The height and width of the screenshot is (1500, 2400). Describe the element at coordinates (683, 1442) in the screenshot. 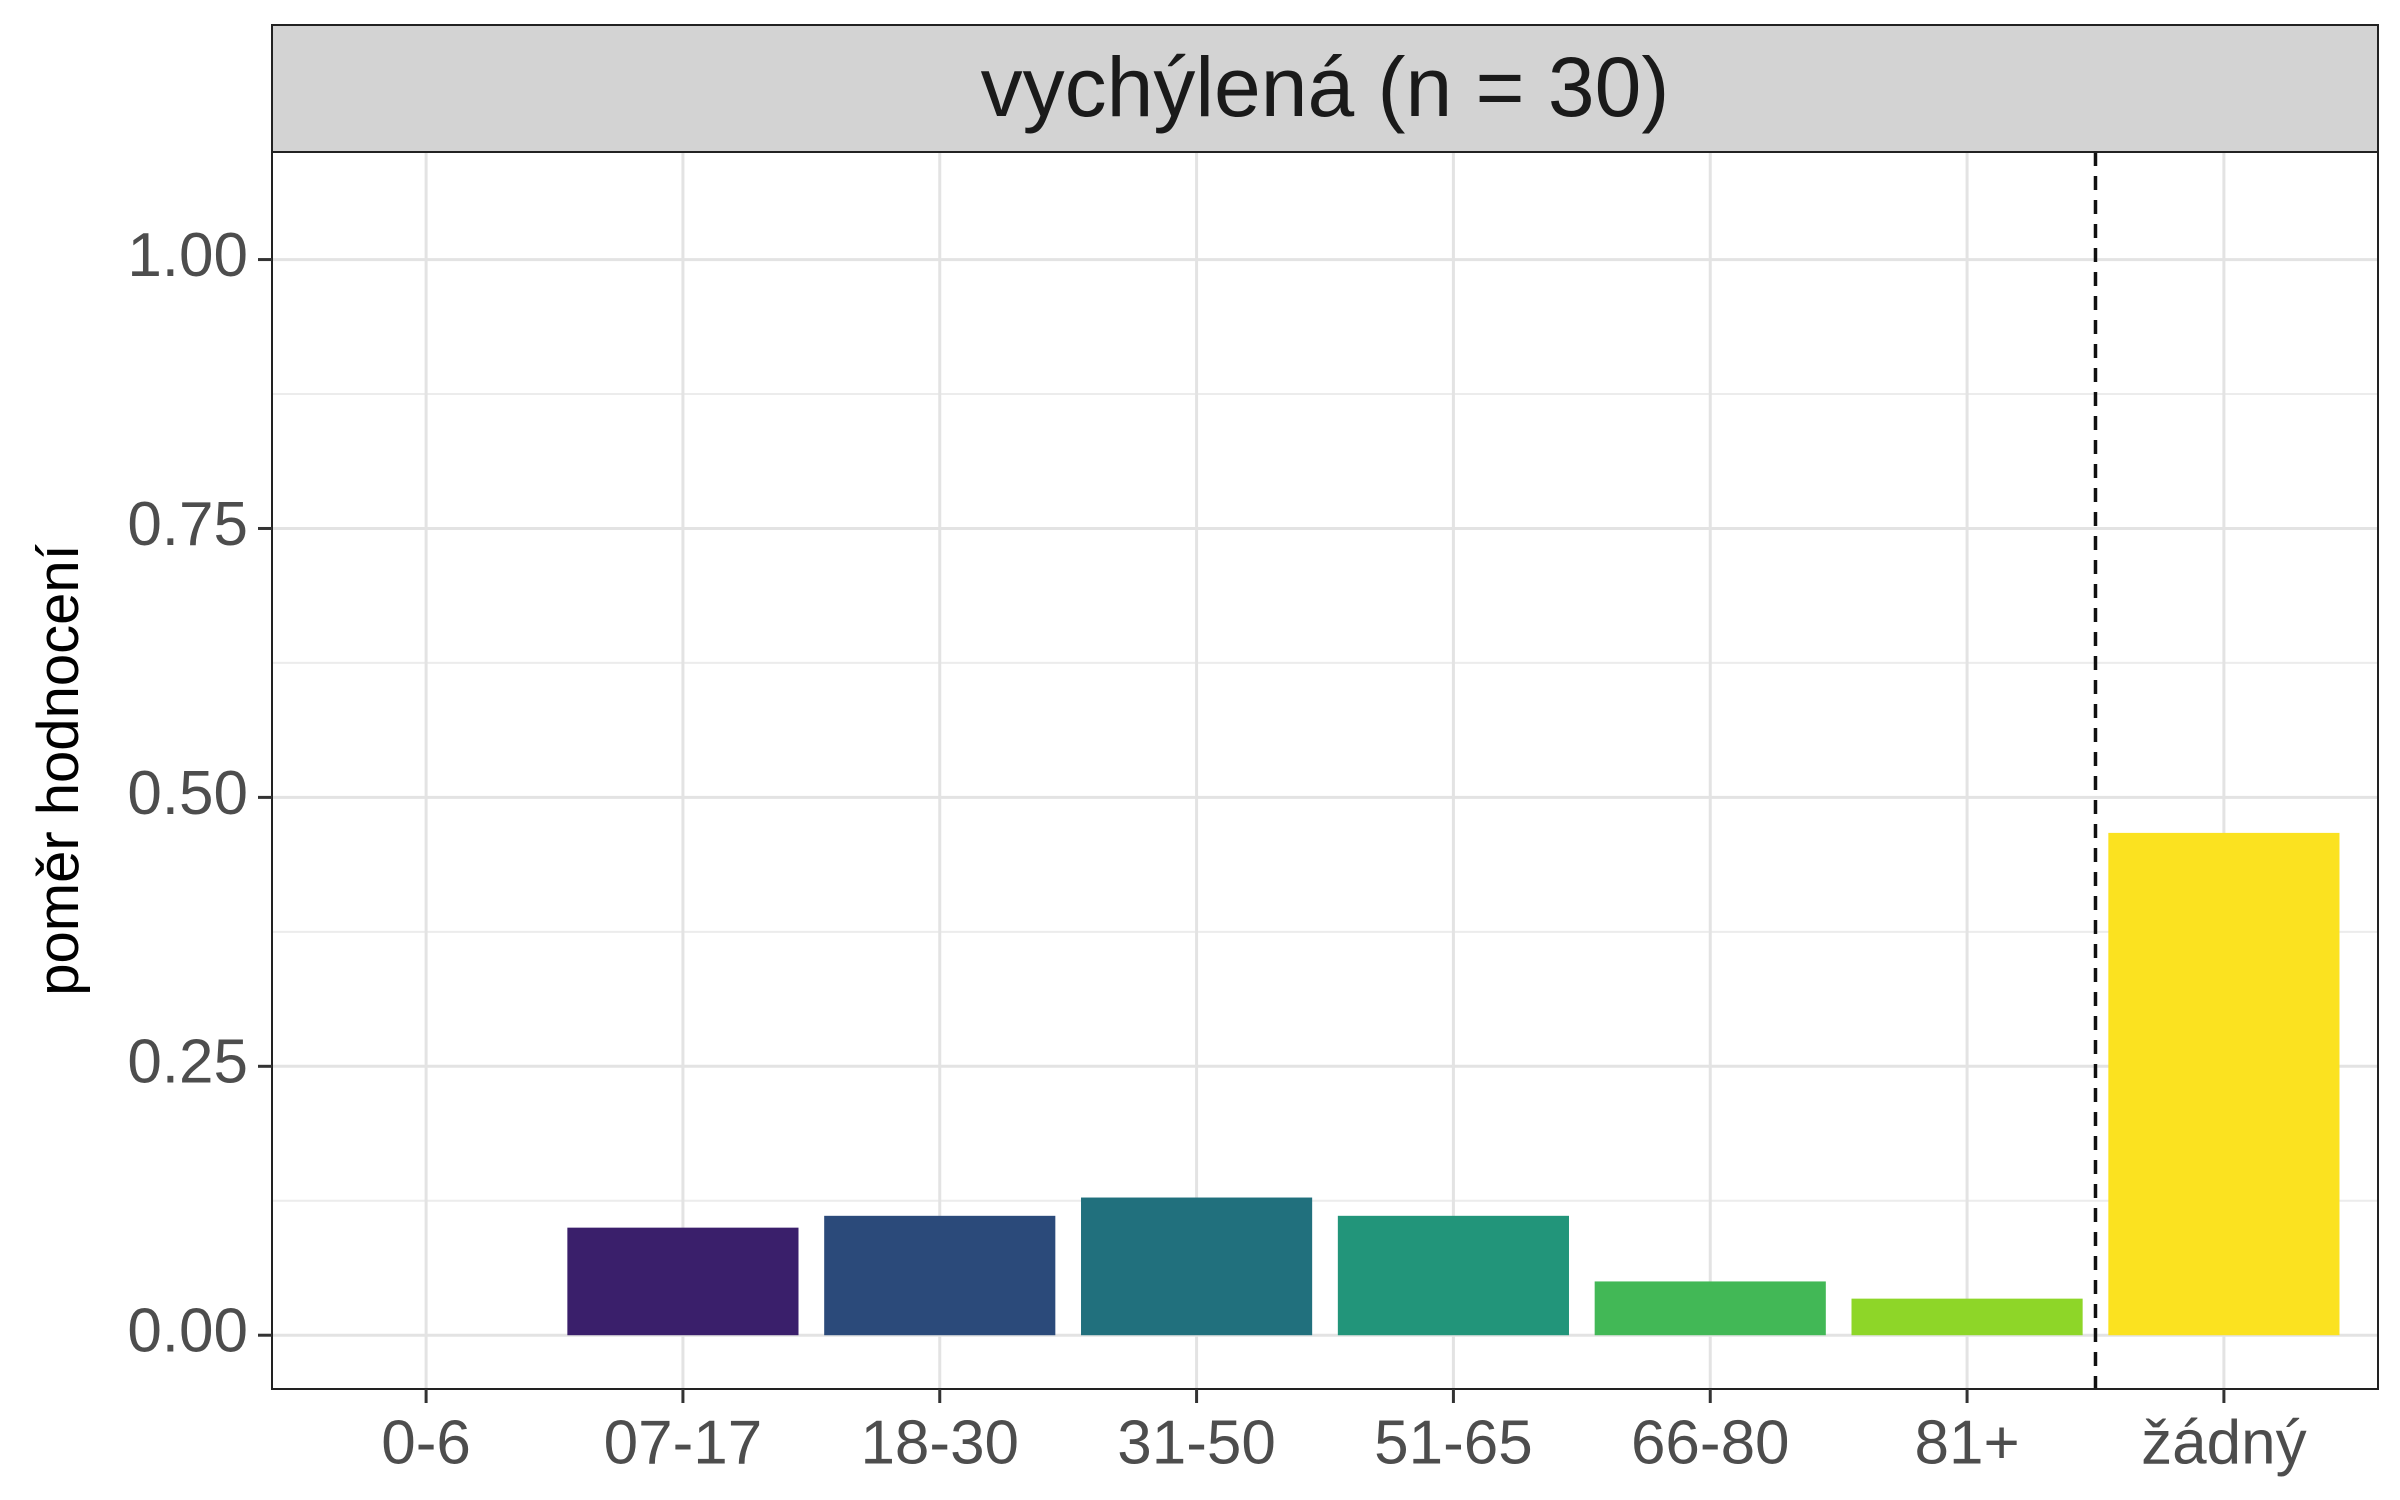

I see `x-tick-label: 07-17` at that location.